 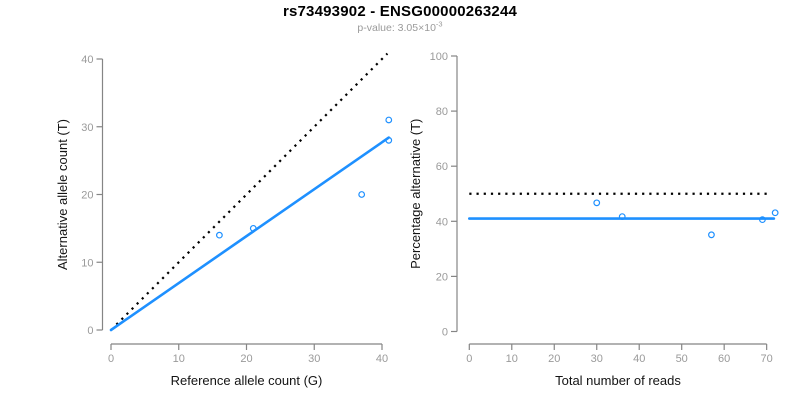 What do you see at coordinates (87, 128) in the screenshot?
I see `y-tick-label: 30` at bounding box center [87, 128].